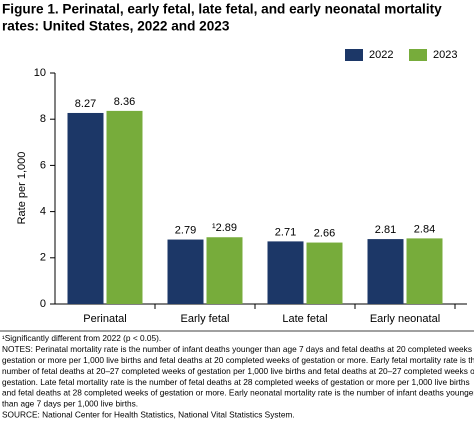 The width and height of the screenshot is (474, 422). Describe the element at coordinates (224, 228) in the screenshot. I see `value-label: ¹2.89` at that location.